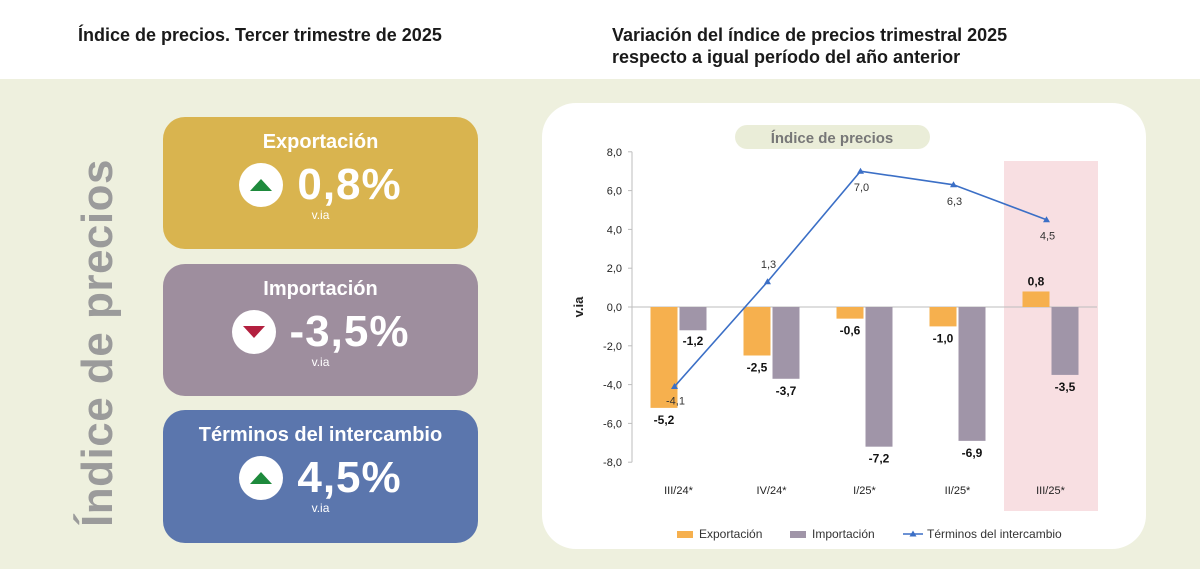  What do you see at coordinates (612, 463) in the screenshot?
I see `y-tick-label: -8,0` at bounding box center [612, 463].